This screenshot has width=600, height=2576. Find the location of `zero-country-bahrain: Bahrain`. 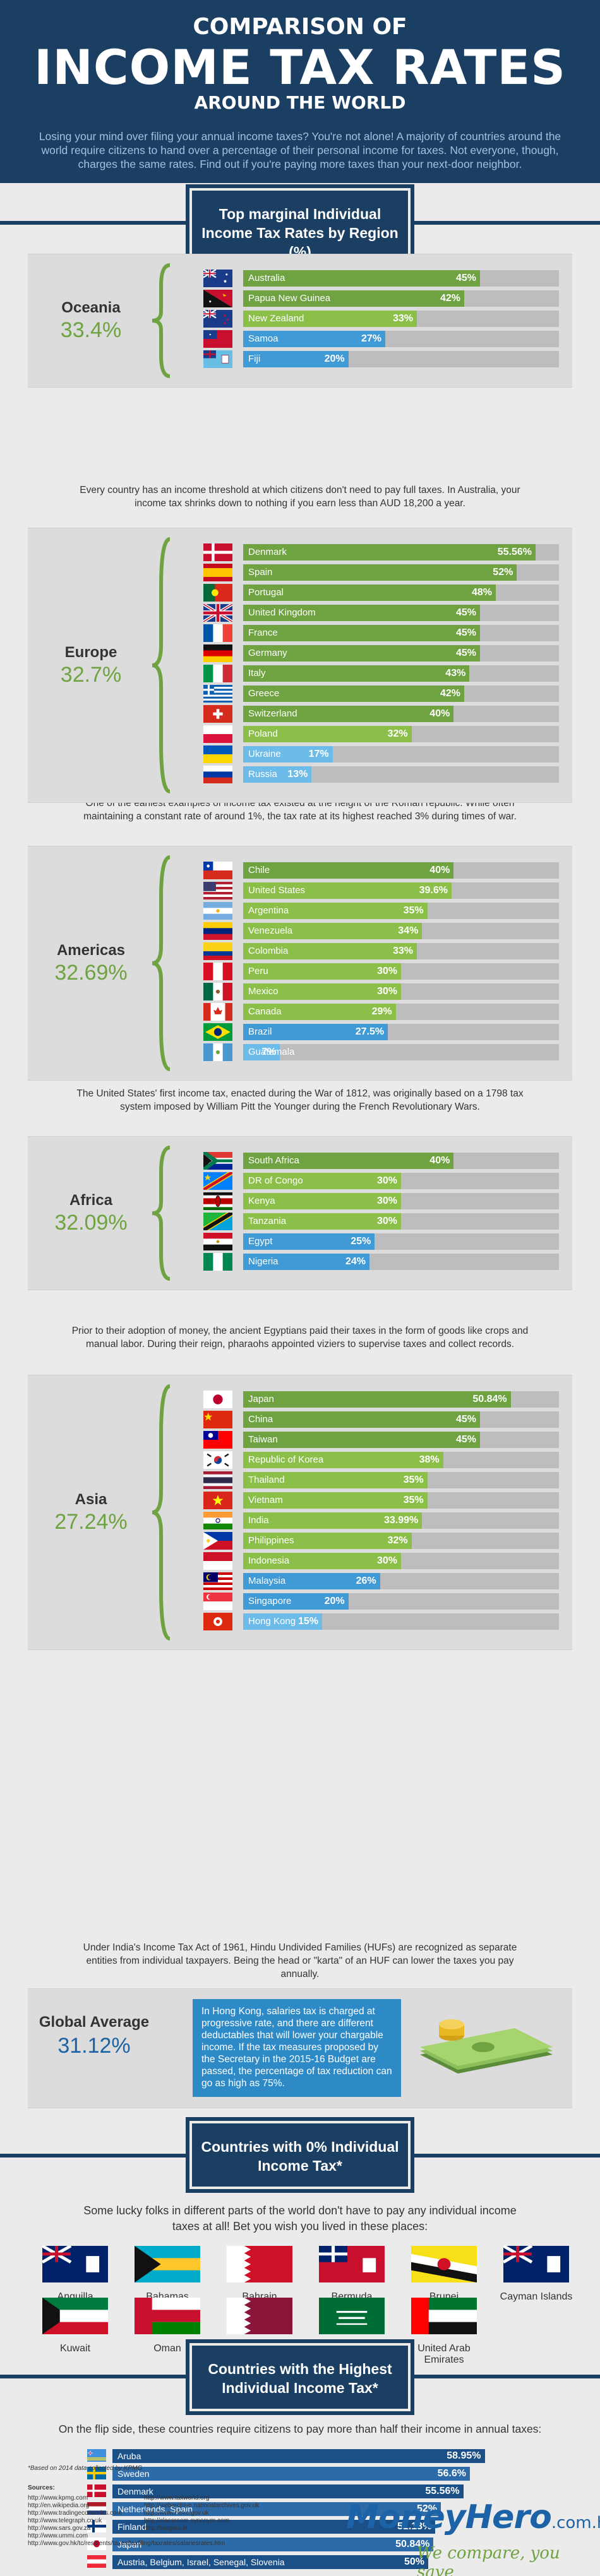

zero-country-bahrain: Bahrain is located at coordinates (259, 2275).